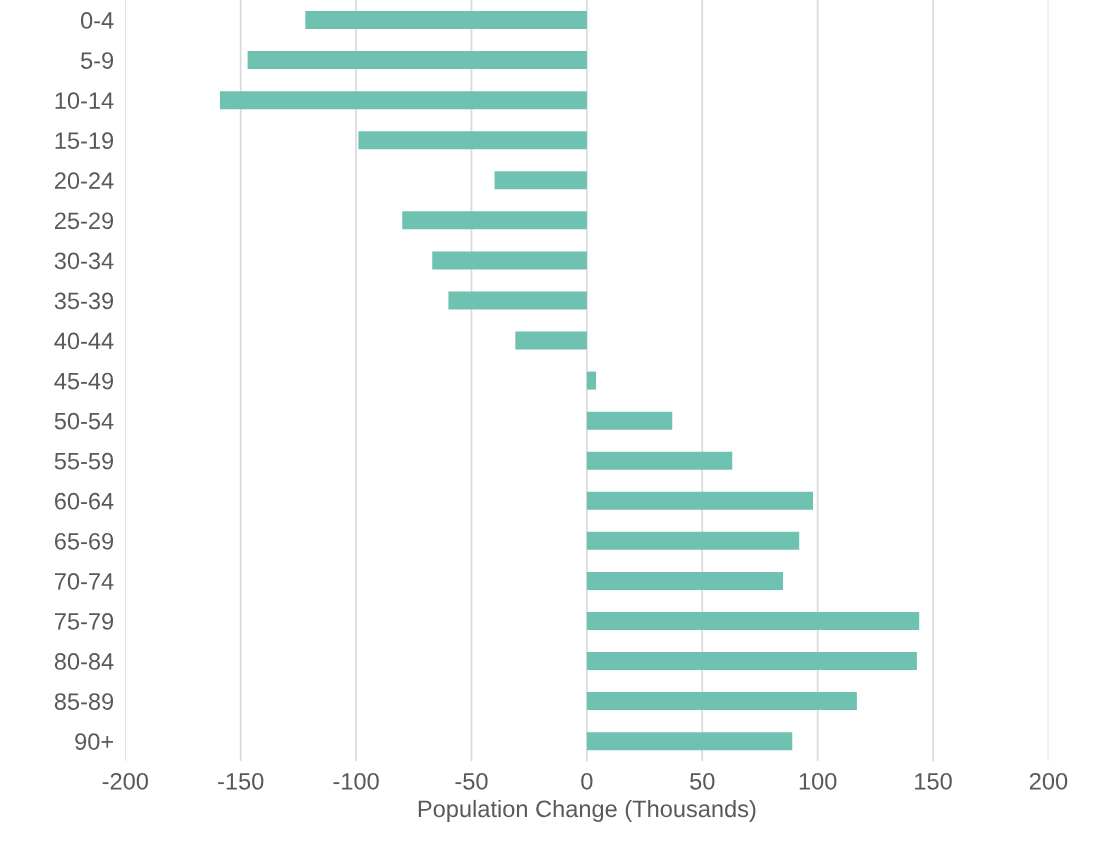 The image size is (1099, 865). I want to click on y-tick-label: 60-64, so click(84, 501).